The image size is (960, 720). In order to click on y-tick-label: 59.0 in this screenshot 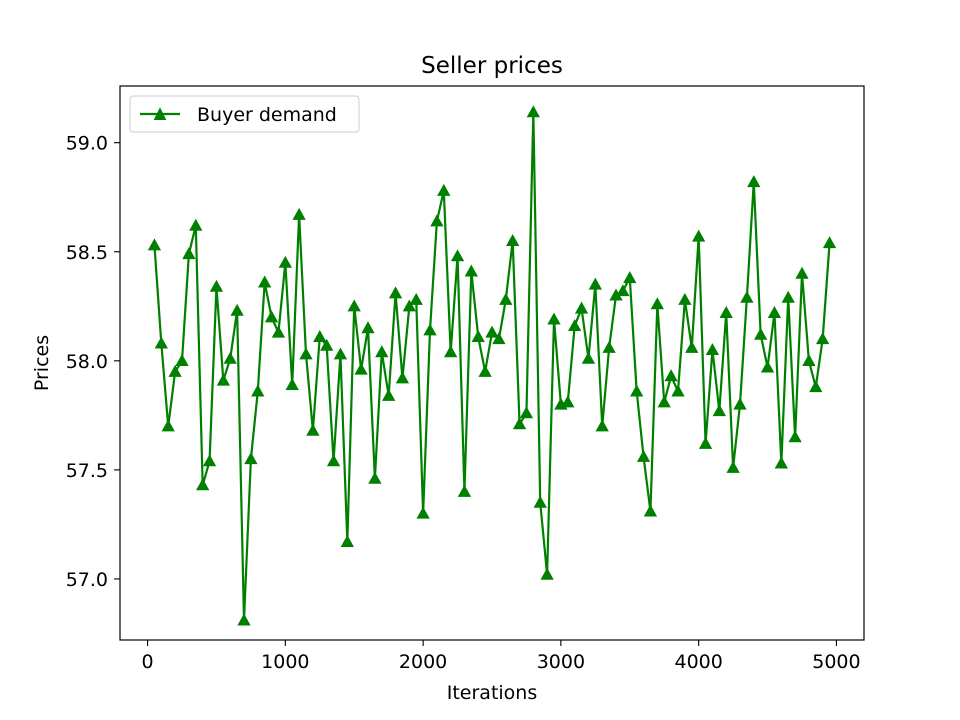, I will do `click(87, 144)`.